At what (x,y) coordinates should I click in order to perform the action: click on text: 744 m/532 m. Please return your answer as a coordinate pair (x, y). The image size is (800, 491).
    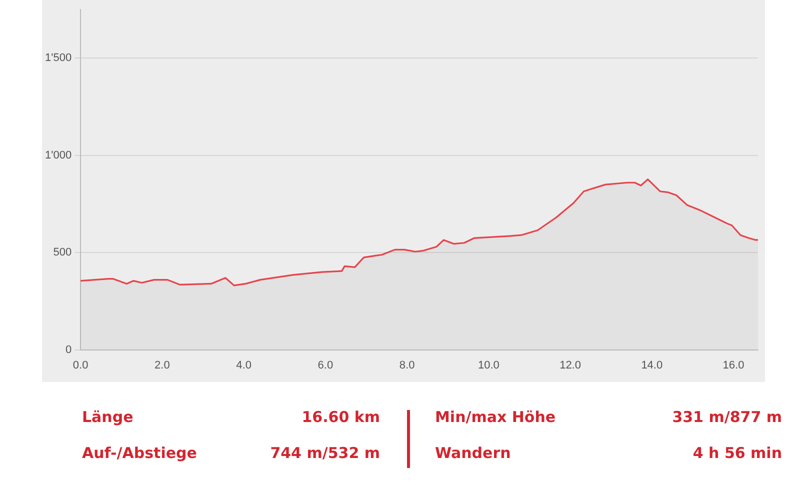
    Looking at the image, I should click on (325, 453).